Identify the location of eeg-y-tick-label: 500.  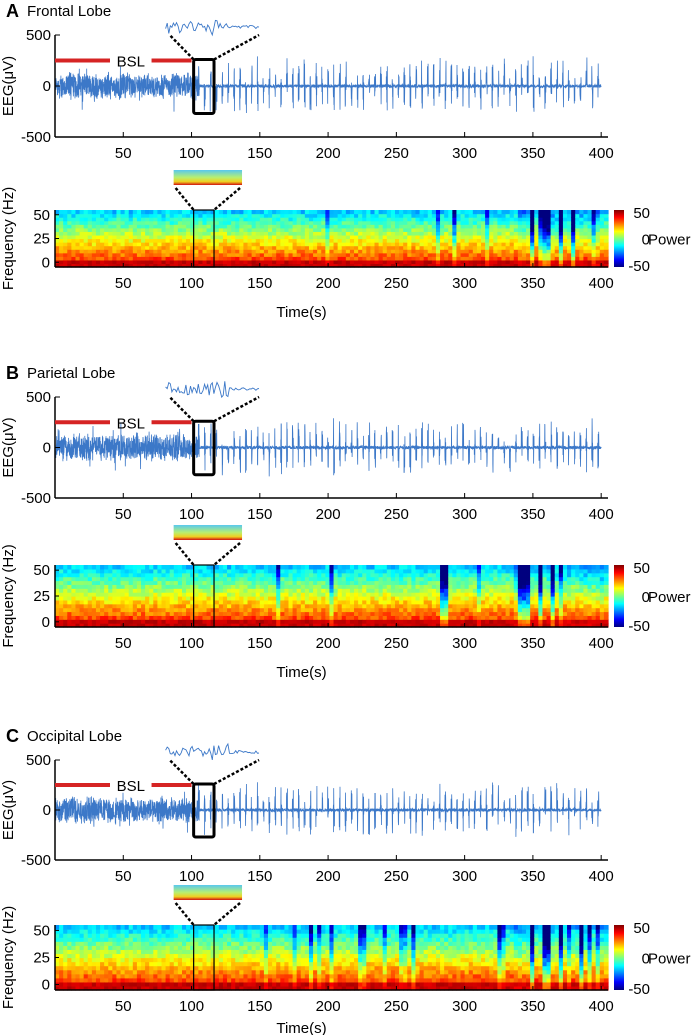
(38, 35).